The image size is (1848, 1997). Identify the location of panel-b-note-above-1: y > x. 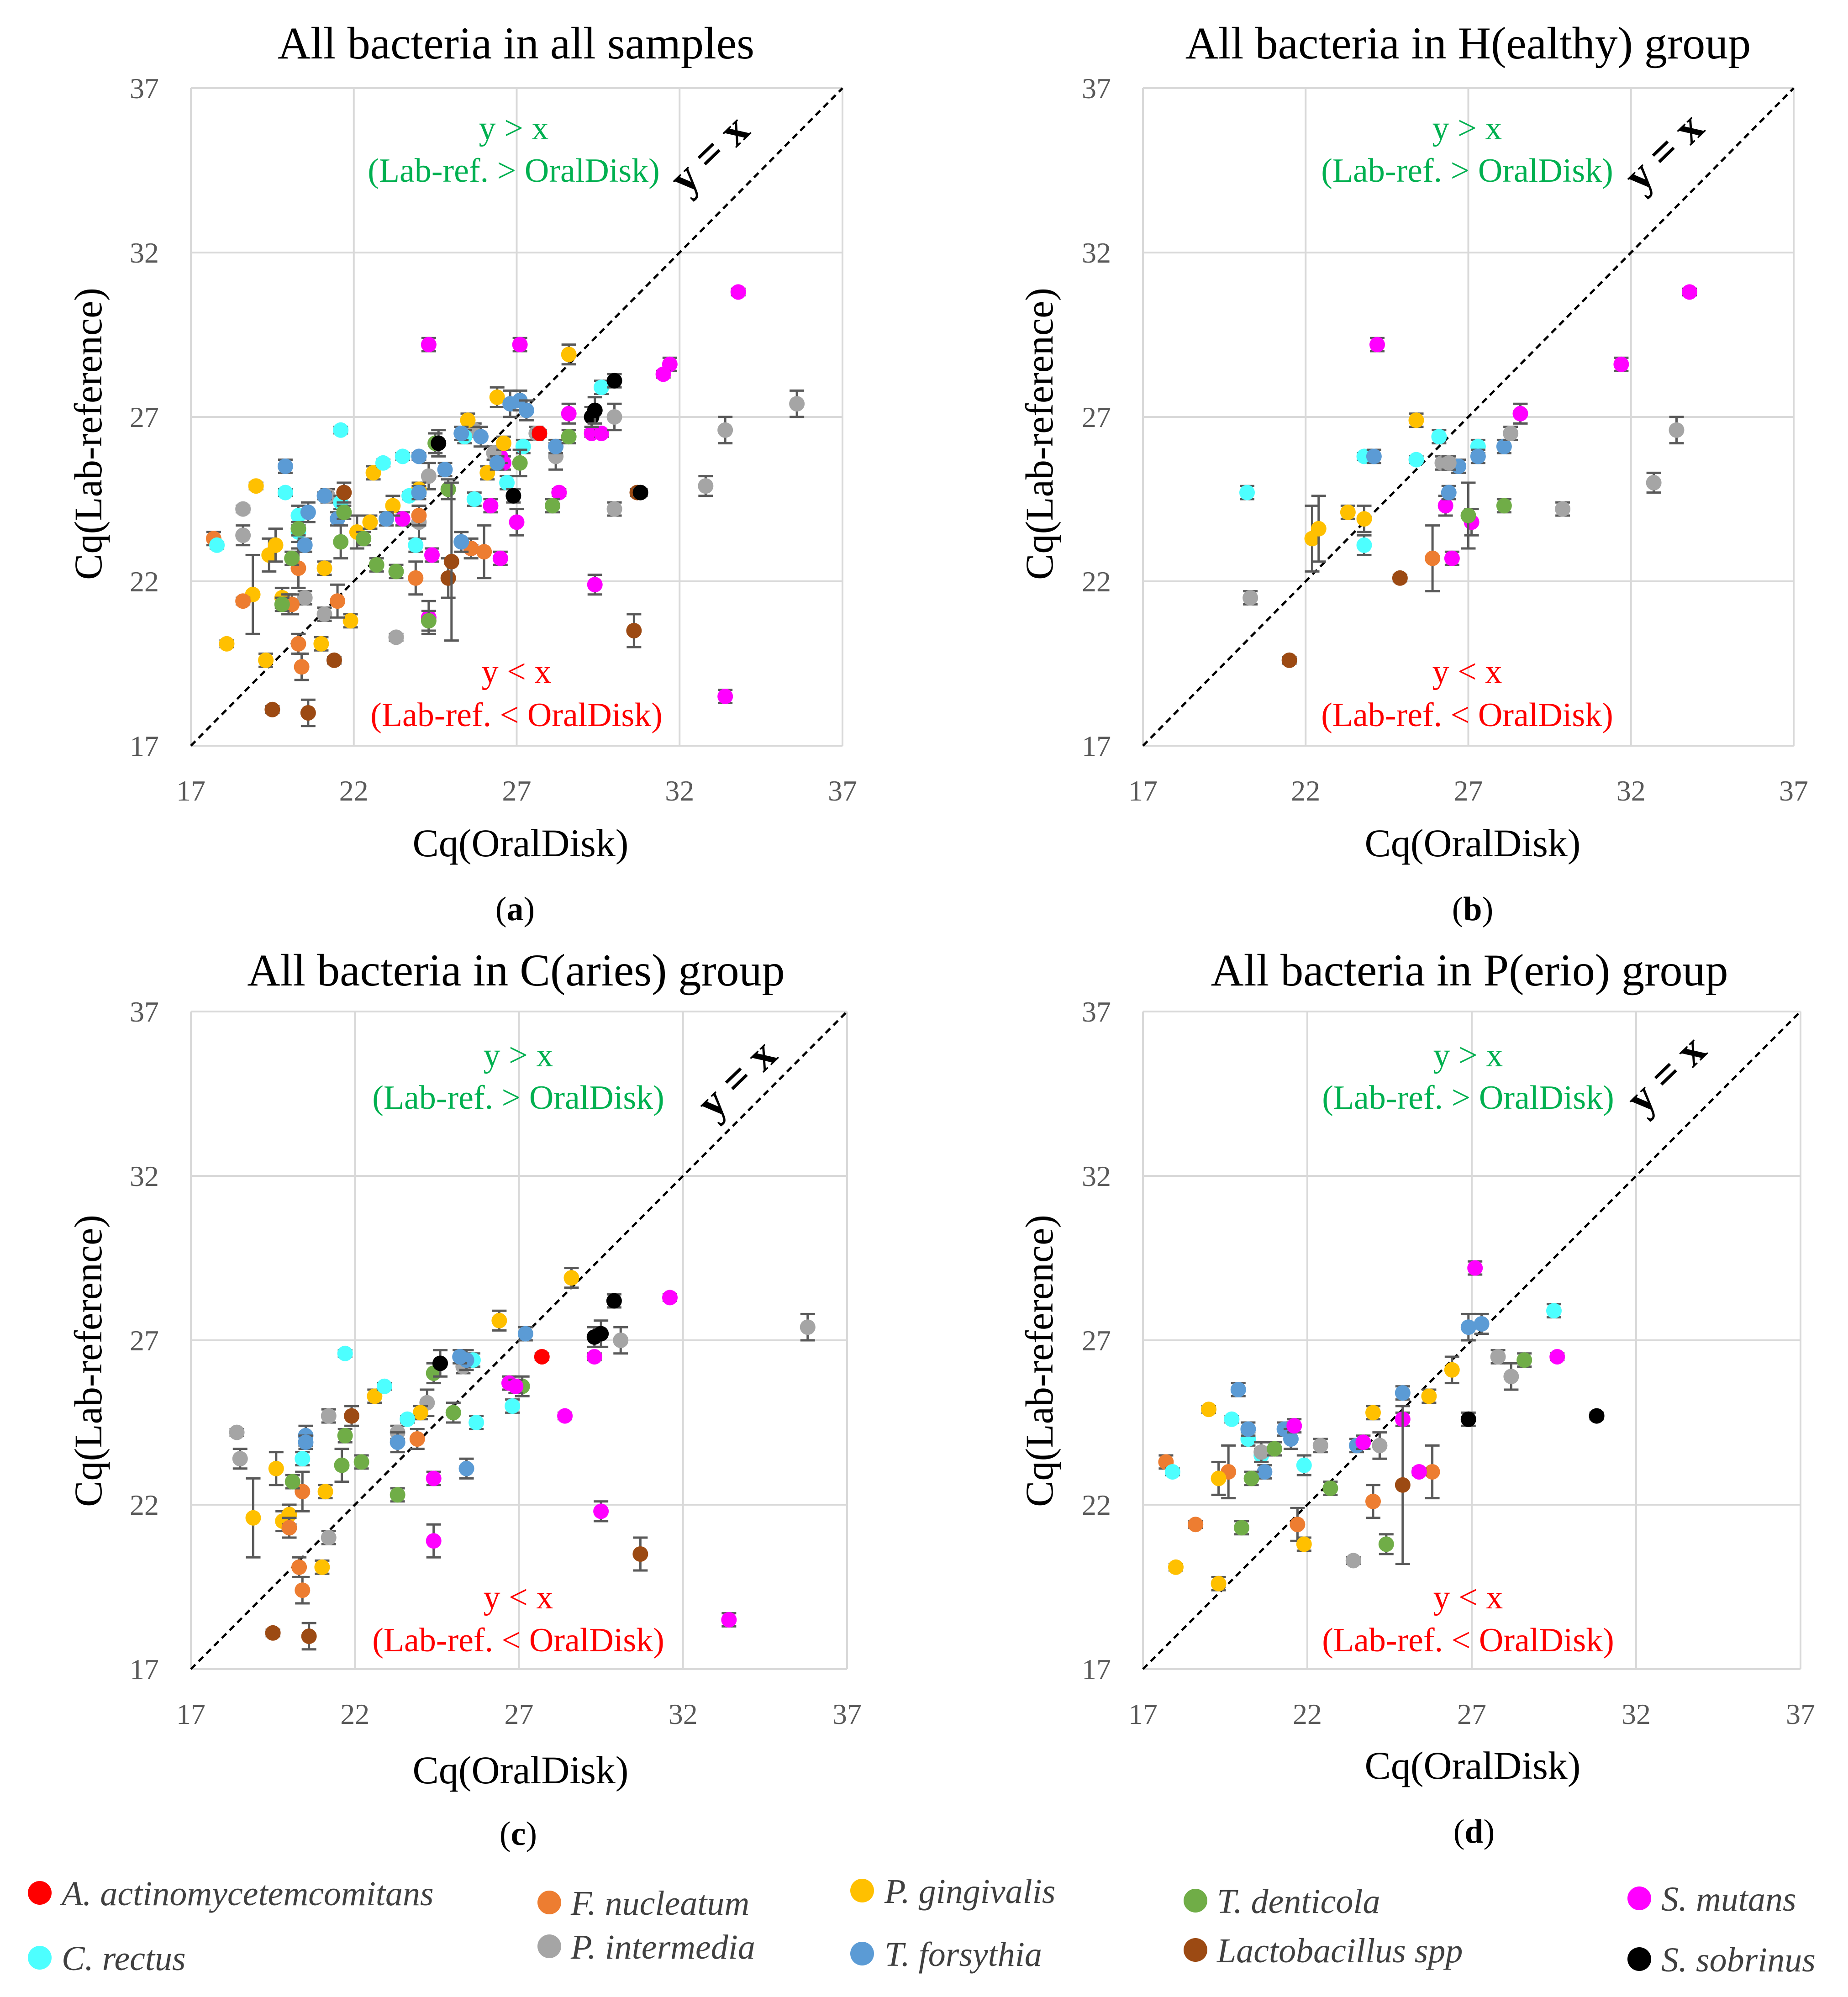
(1467, 128).